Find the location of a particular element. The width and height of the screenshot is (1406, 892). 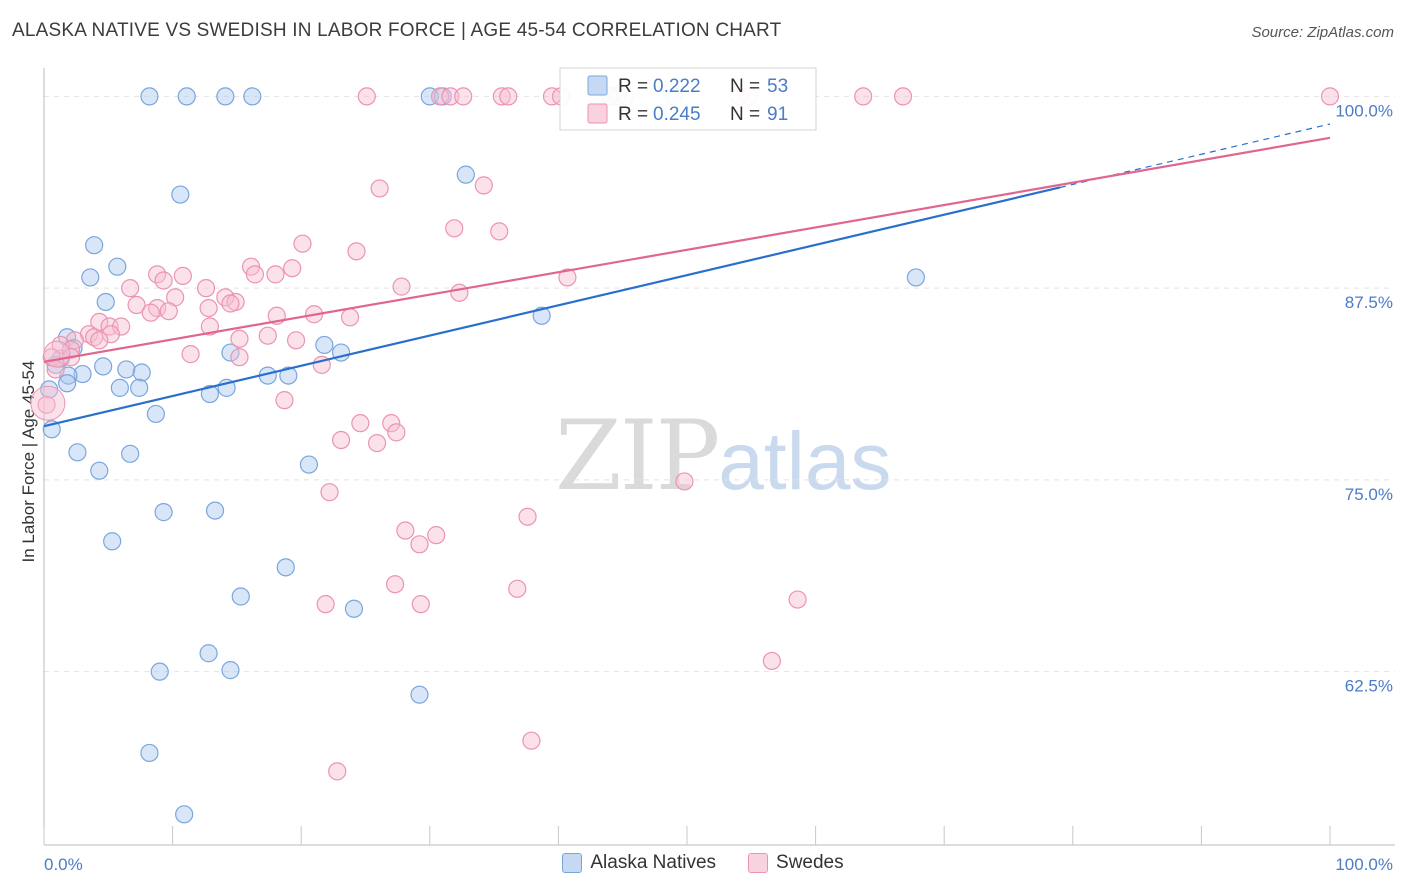

y-axis-title: In Labor Force | Age 45-54 is located at coordinates (28, 462).